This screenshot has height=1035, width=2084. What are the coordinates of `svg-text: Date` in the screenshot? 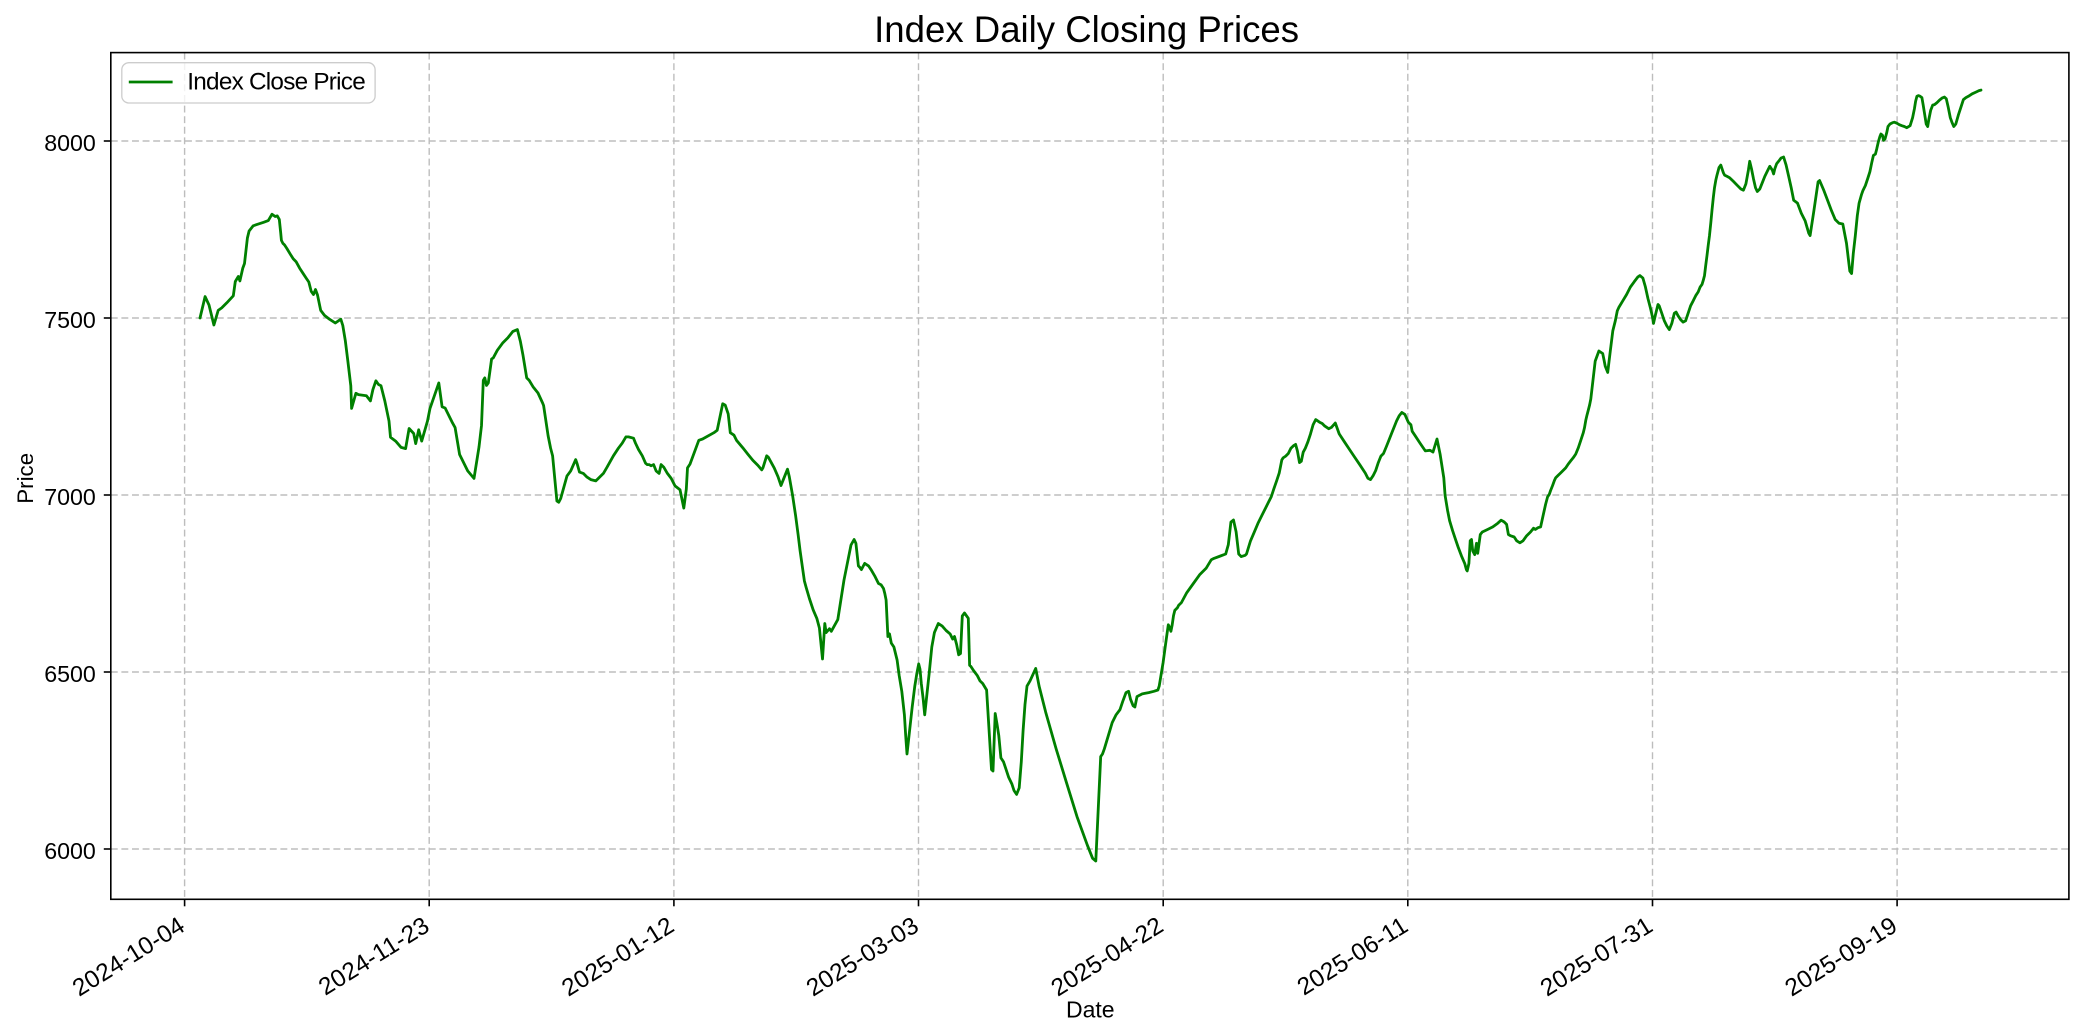 It's located at (1090, 1009).